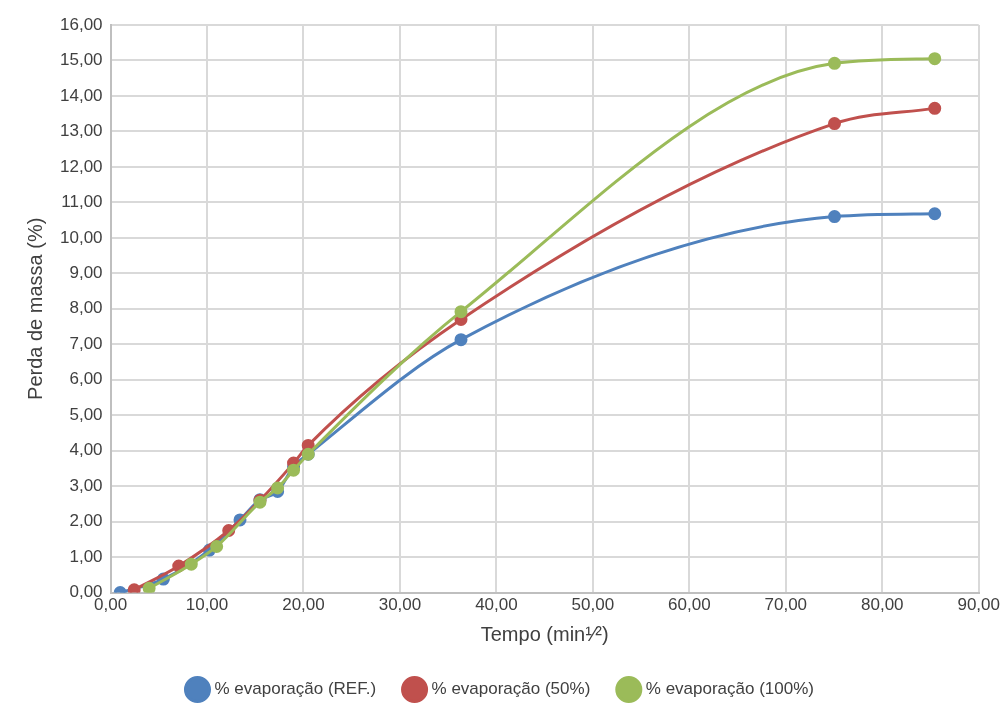  I want to click on x-tick-label: 60,00, so click(689, 605).